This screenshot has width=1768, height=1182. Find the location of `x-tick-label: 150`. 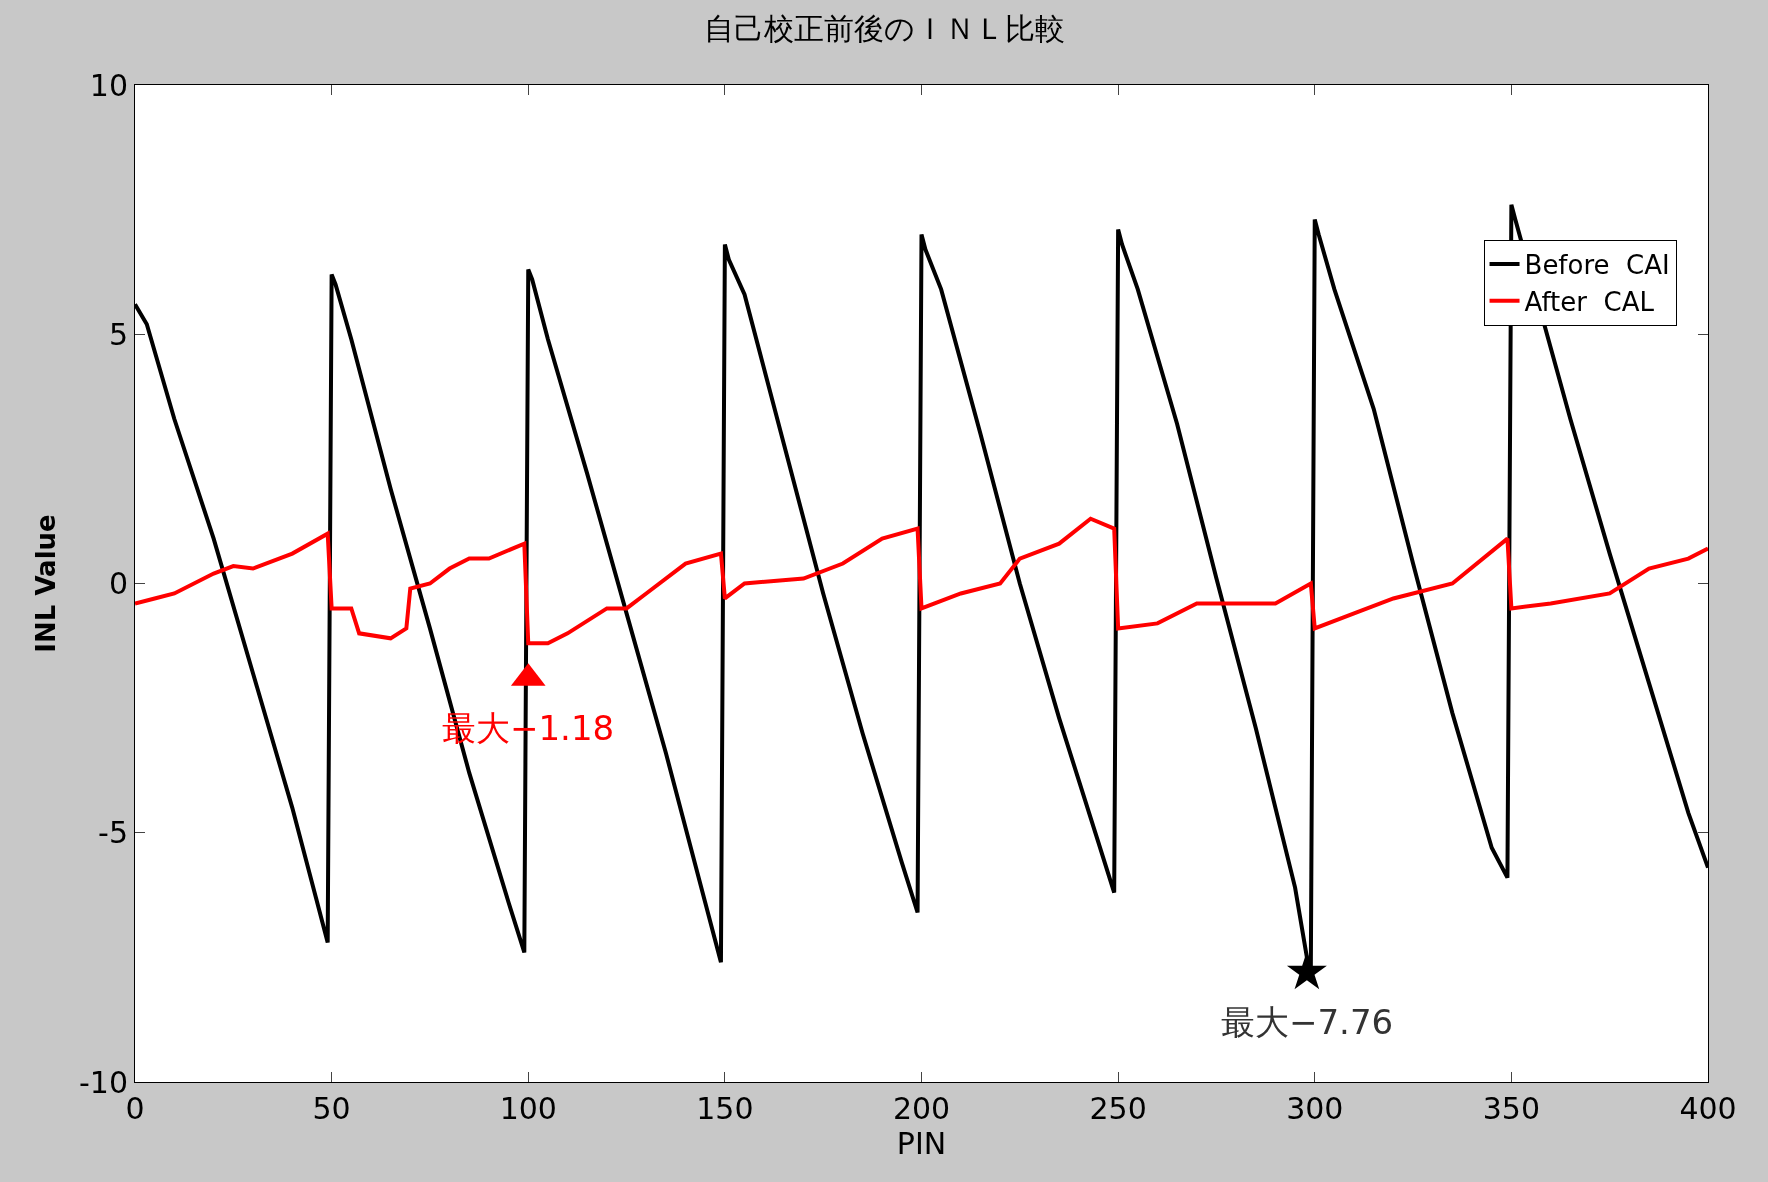

x-tick-label: 150 is located at coordinates (725, 1108).